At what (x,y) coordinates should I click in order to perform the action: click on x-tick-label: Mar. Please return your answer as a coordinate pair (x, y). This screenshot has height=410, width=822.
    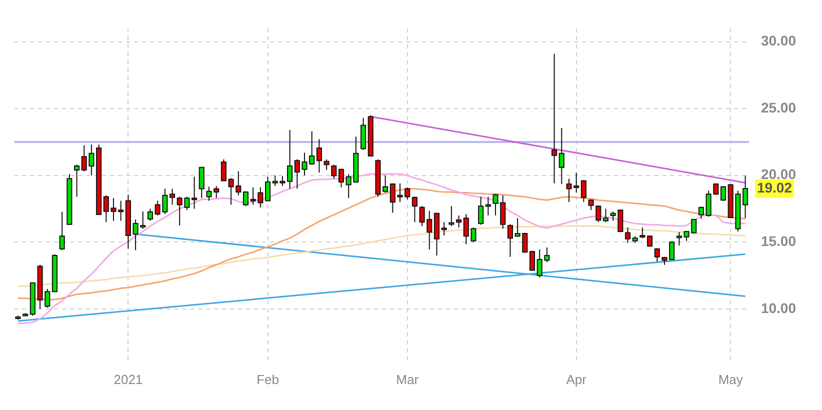
    Looking at the image, I should click on (408, 379).